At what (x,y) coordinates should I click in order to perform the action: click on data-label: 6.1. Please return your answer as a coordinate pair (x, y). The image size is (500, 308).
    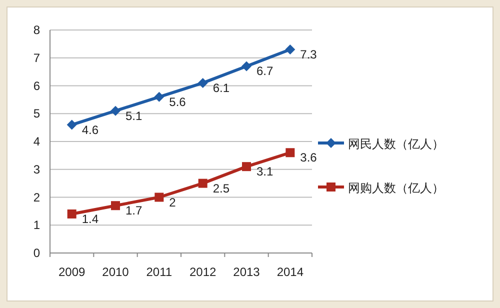
    Looking at the image, I should click on (221, 87).